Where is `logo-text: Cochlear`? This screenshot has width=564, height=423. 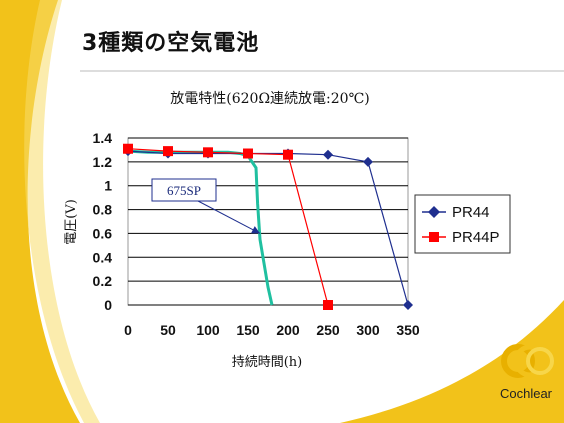
logo-text: Cochlear is located at coordinates (526, 393).